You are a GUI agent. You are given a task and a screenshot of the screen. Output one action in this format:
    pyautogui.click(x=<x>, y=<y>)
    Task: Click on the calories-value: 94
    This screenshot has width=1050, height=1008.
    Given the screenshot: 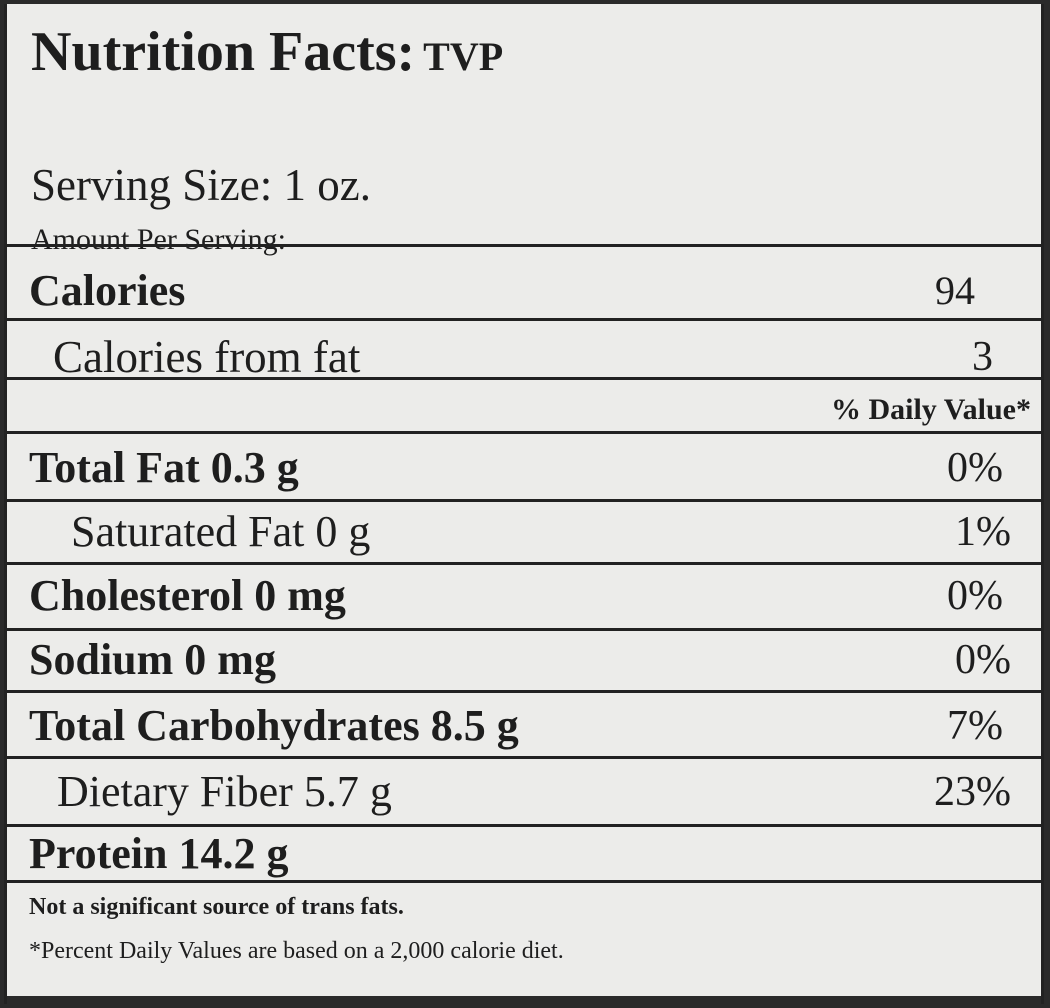 What is the action you would take?
    pyautogui.click(x=955, y=290)
    